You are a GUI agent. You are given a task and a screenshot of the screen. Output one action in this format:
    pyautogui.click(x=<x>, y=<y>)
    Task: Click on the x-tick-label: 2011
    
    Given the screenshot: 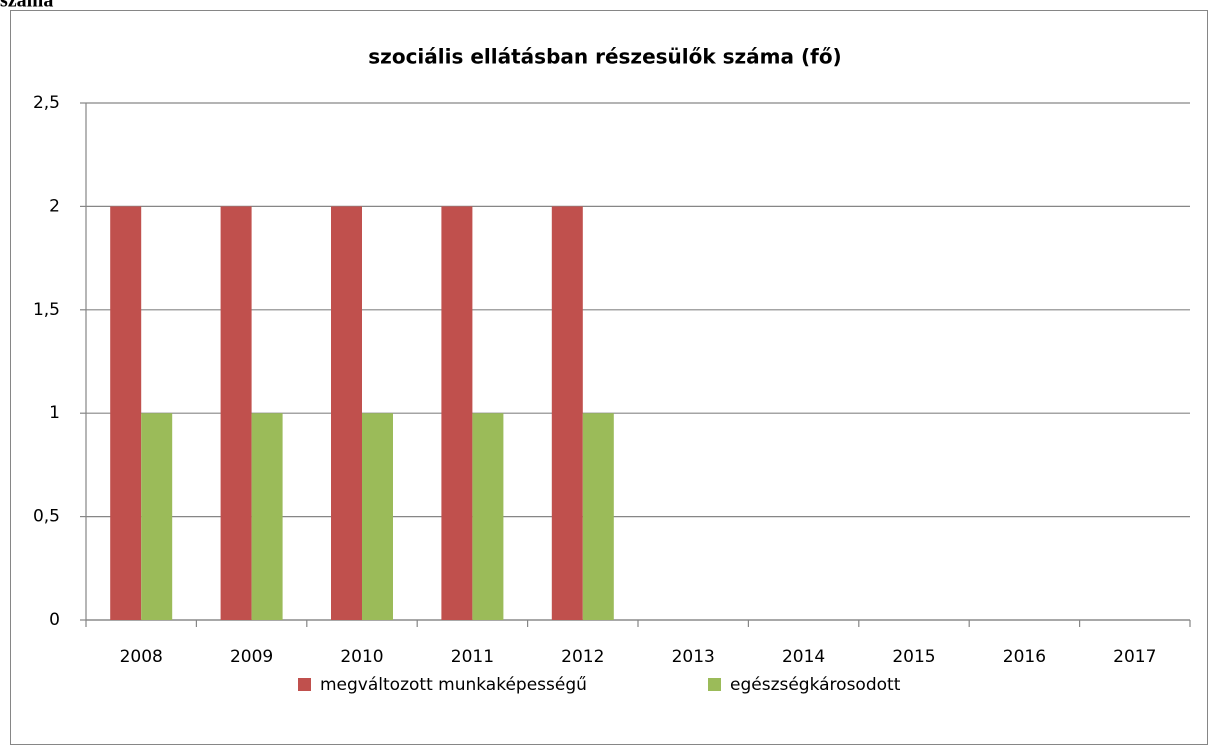 What is the action you would take?
    pyautogui.click(x=472, y=657)
    